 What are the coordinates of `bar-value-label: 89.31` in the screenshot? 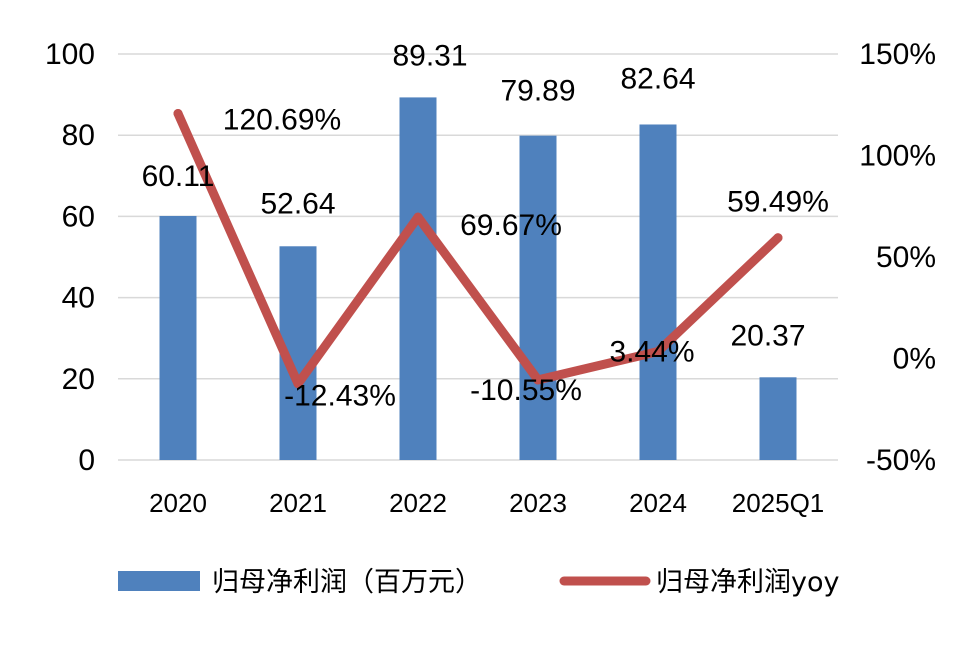 It's located at (429, 55).